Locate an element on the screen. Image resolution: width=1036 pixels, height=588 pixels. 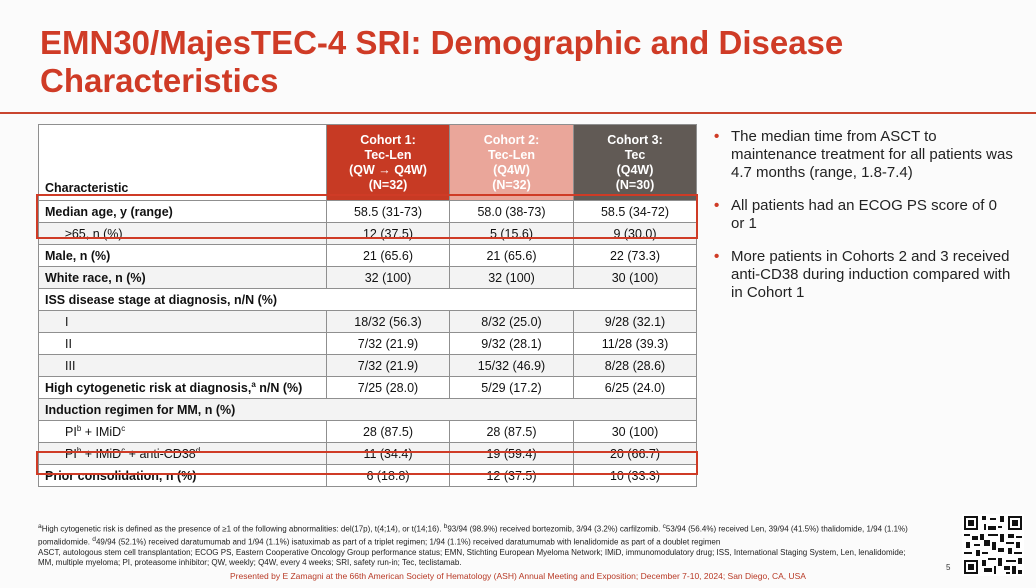
header-cohort-3-line: (N=30) is located at coordinates (635, 184).